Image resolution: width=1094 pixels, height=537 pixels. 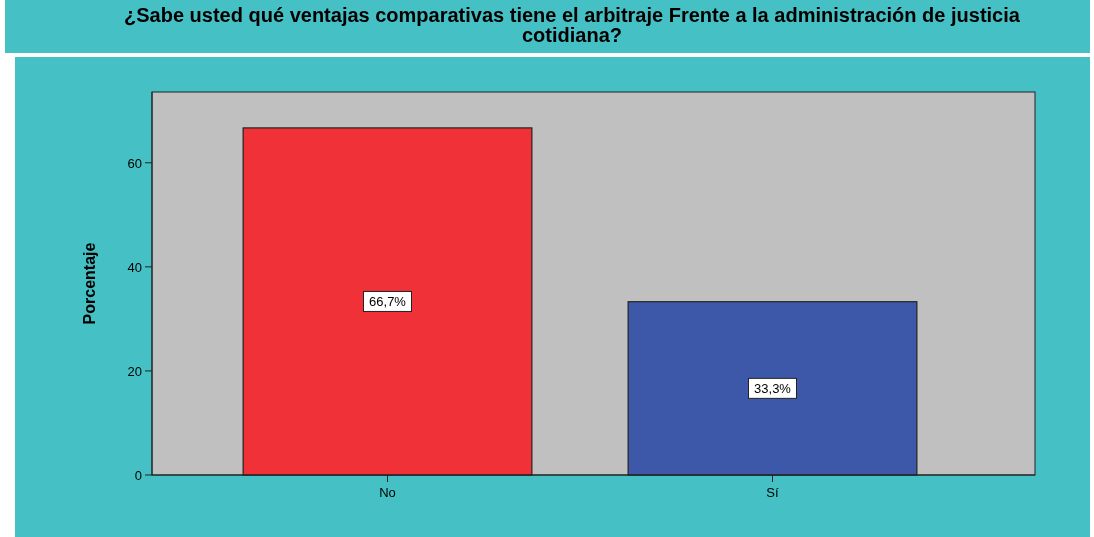 I want to click on data-label: 66,7%, so click(x=388, y=302).